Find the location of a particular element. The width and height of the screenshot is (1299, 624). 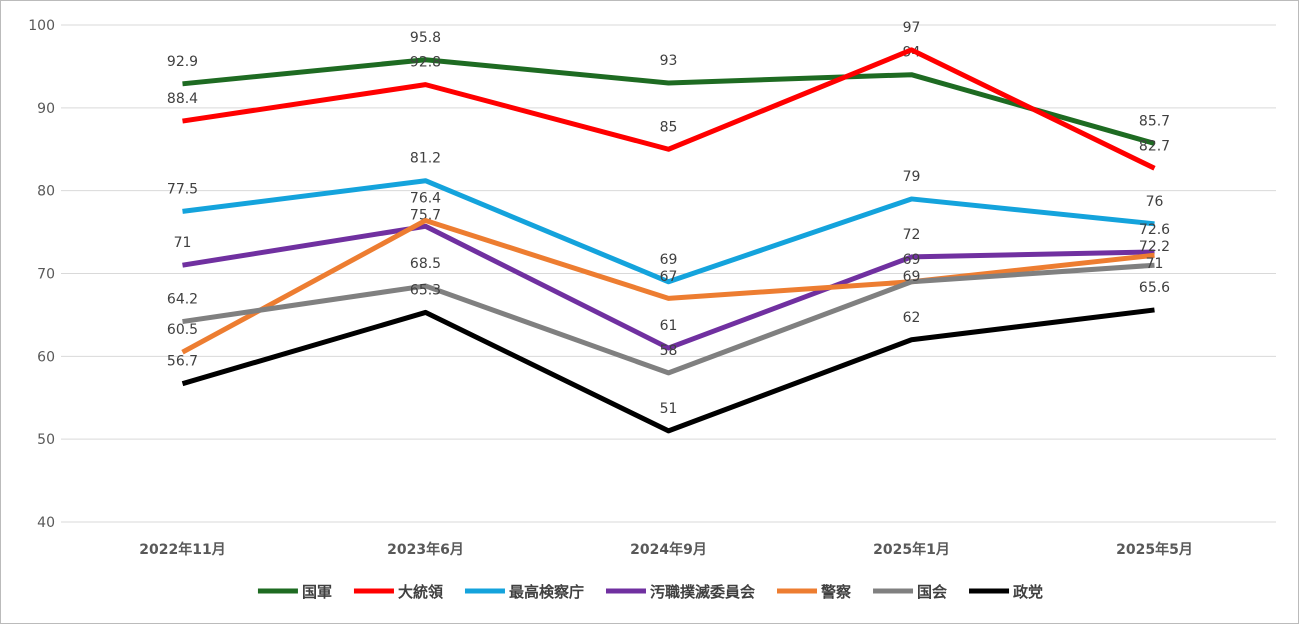

data-label: 65.3 is located at coordinates (425, 290).